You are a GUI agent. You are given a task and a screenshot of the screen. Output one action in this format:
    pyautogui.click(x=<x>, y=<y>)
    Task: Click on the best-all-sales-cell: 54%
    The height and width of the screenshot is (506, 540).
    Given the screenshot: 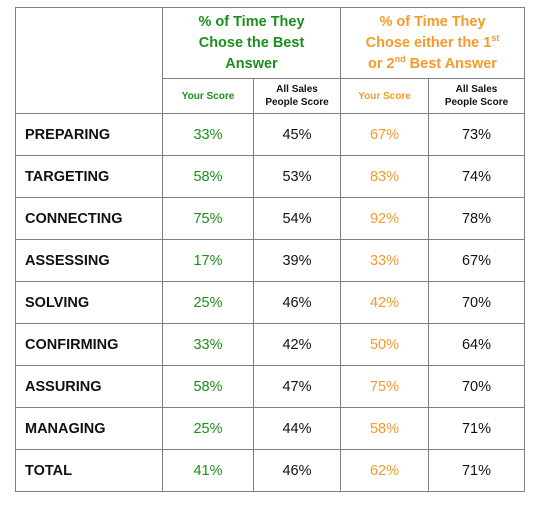 What is the action you would take?
    pyautogui.click(x=297, y=218)
    